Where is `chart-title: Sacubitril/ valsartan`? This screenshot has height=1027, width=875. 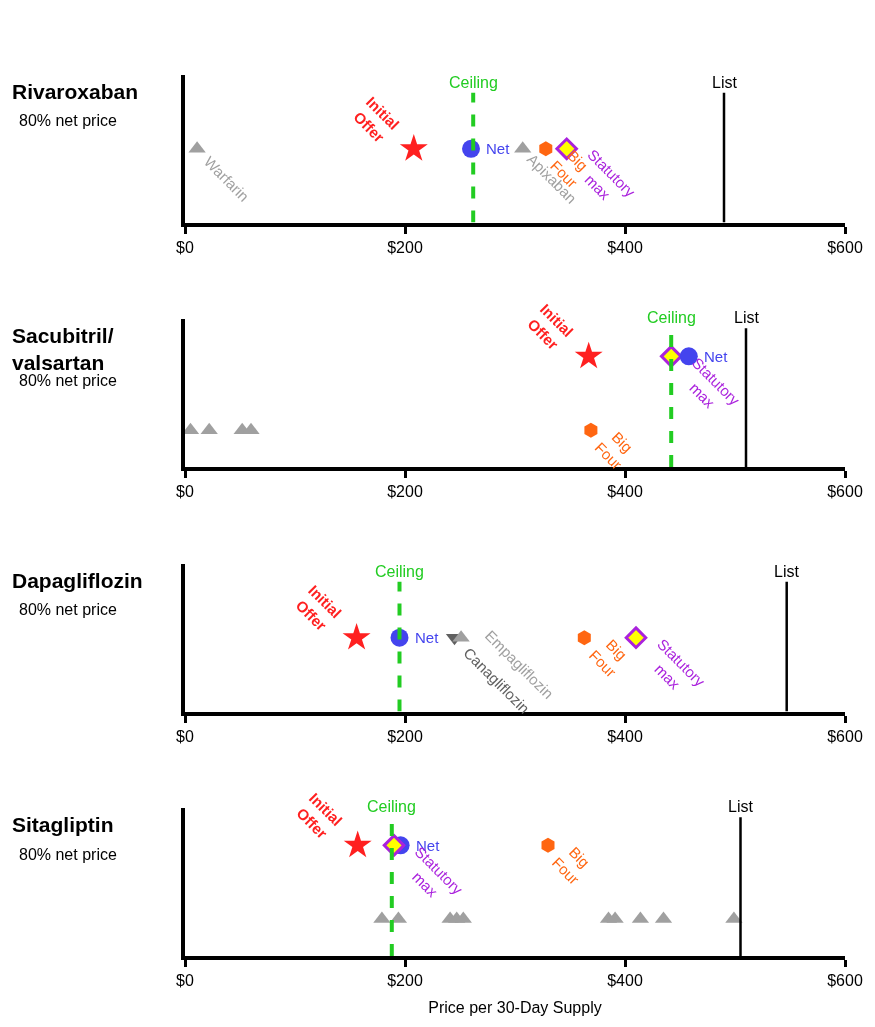
chart-title: Sacubitril/ valsartan is located at coordinates (63, 349).